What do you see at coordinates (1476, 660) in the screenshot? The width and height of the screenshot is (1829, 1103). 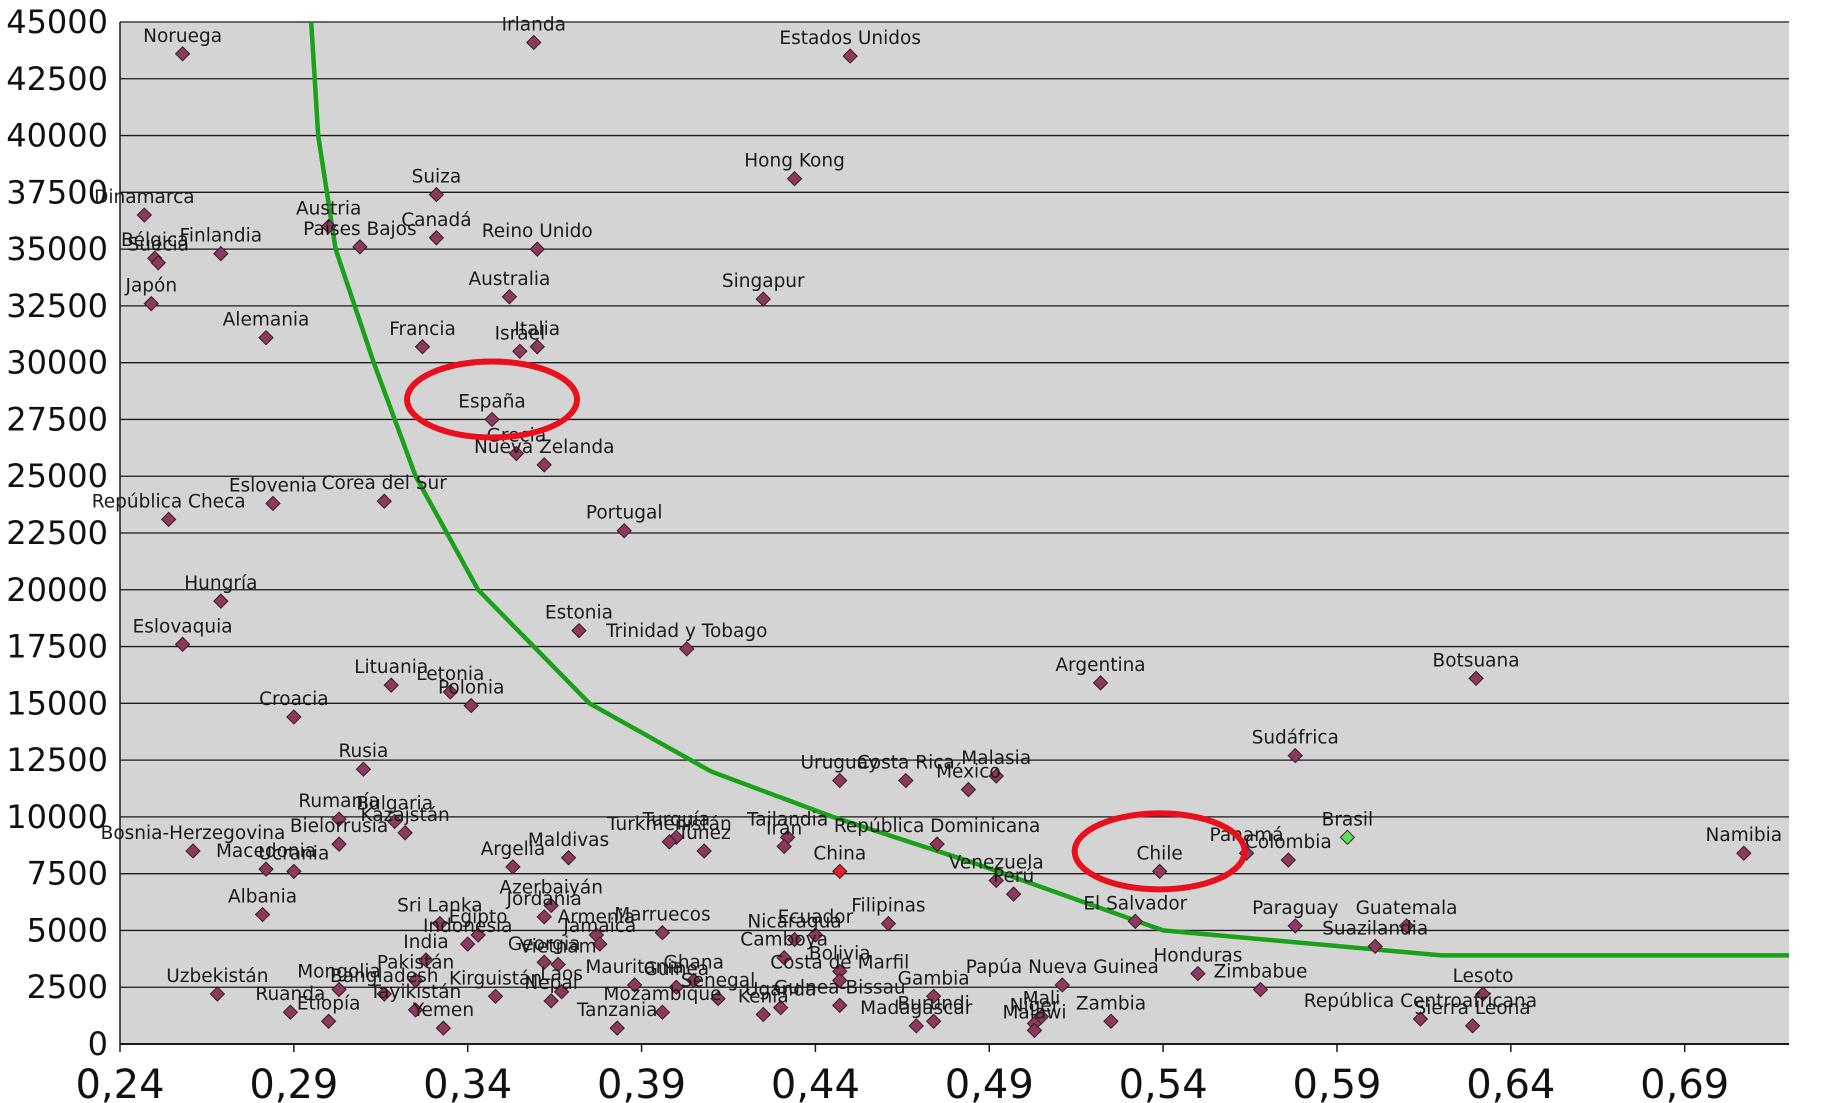 I see `label-botsuana: Botsuana` at bounding box center [1476, 660].